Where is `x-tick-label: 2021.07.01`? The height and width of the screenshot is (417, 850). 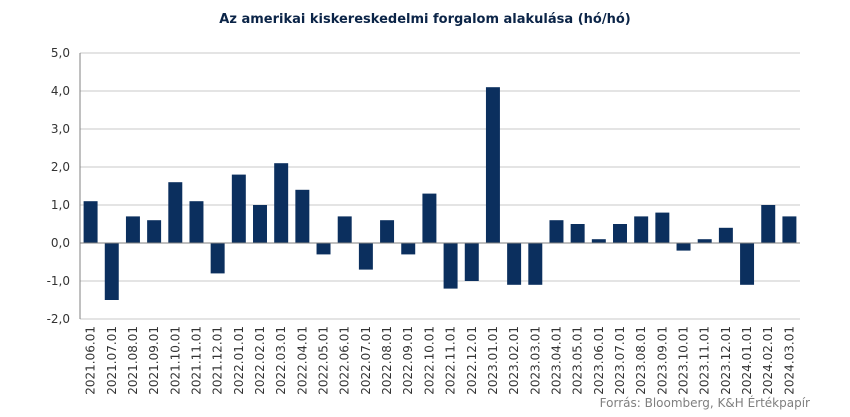
x-tick-label: 2021.07.01 is located at coordinates (112, 360).